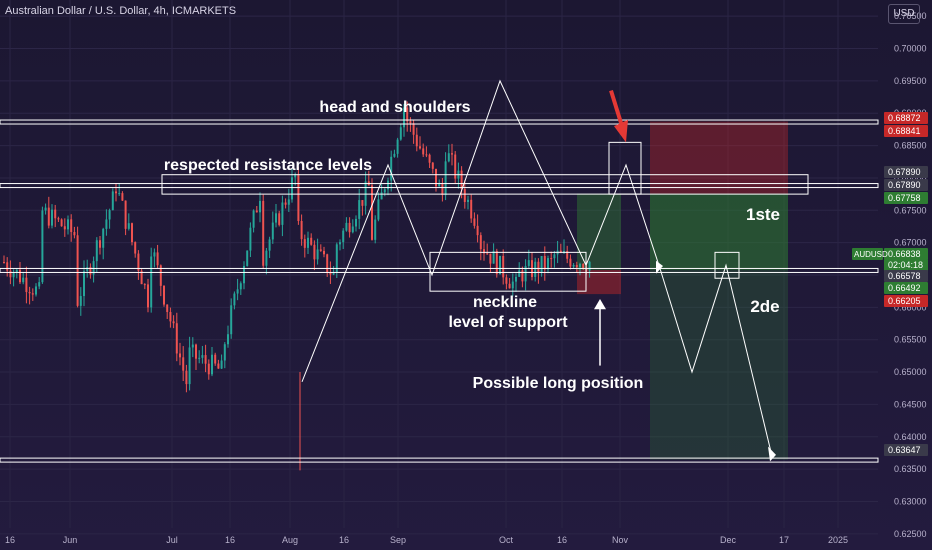 Image resolution: width=932 pixels, height=550 pixels. Describe the element at coordinates (508, 322) in the screenshot. I see `label-support: level of support` at that location.